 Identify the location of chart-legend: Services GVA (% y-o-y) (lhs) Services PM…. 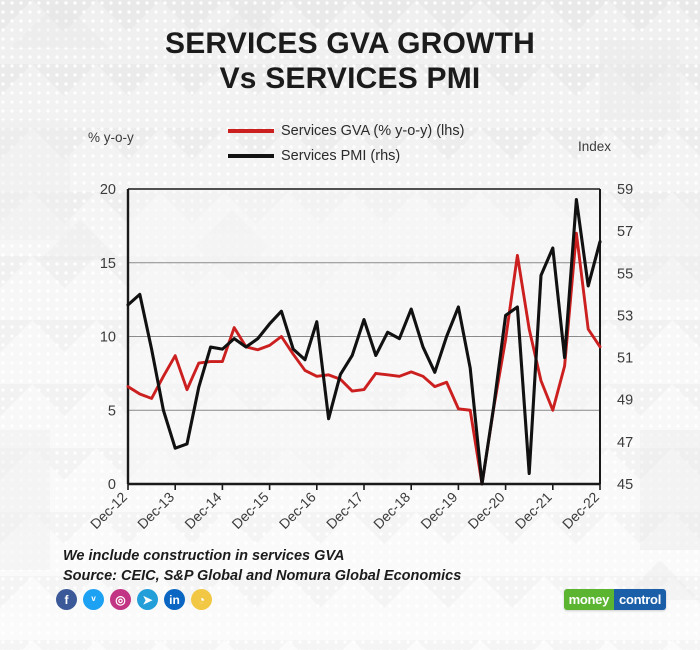
(393, 143).